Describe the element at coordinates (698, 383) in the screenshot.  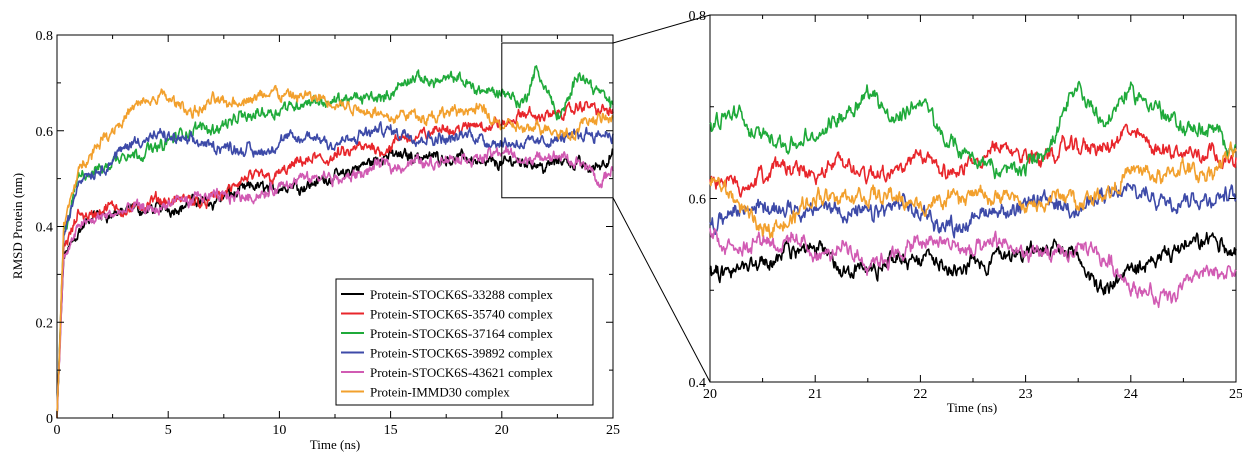
I see `right-y-tick-label-0: 0.4` at that location.